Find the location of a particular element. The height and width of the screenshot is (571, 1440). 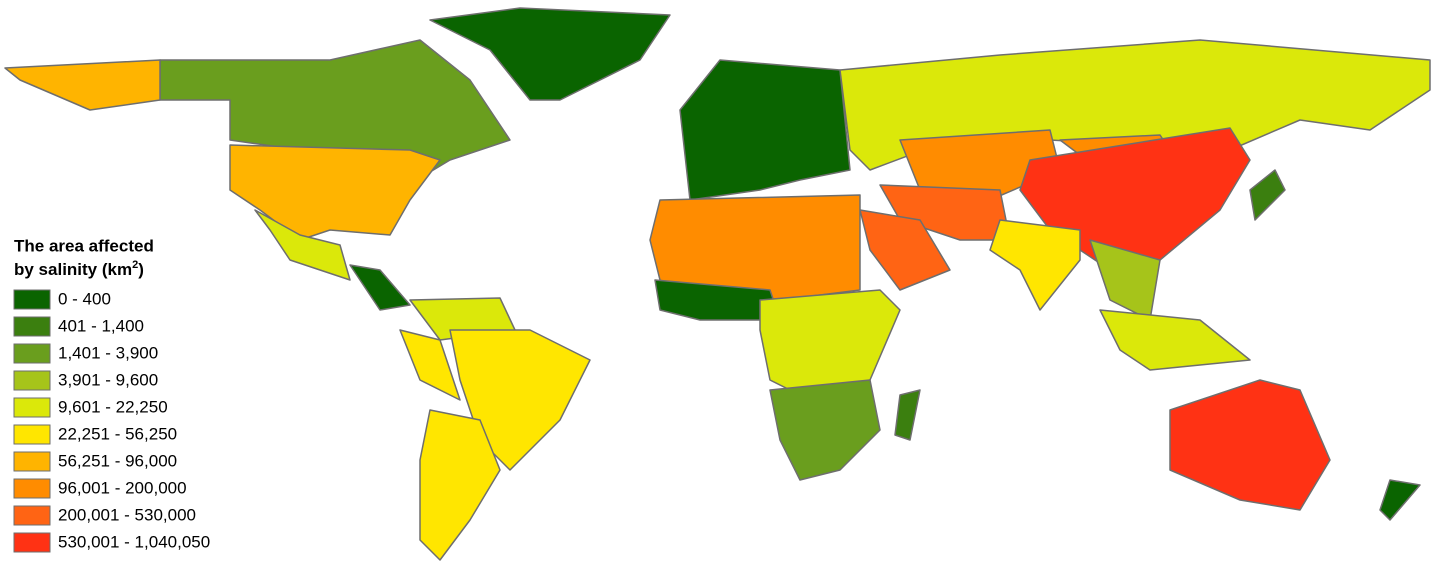

argentina-chile is located at coordinates (460, 485).